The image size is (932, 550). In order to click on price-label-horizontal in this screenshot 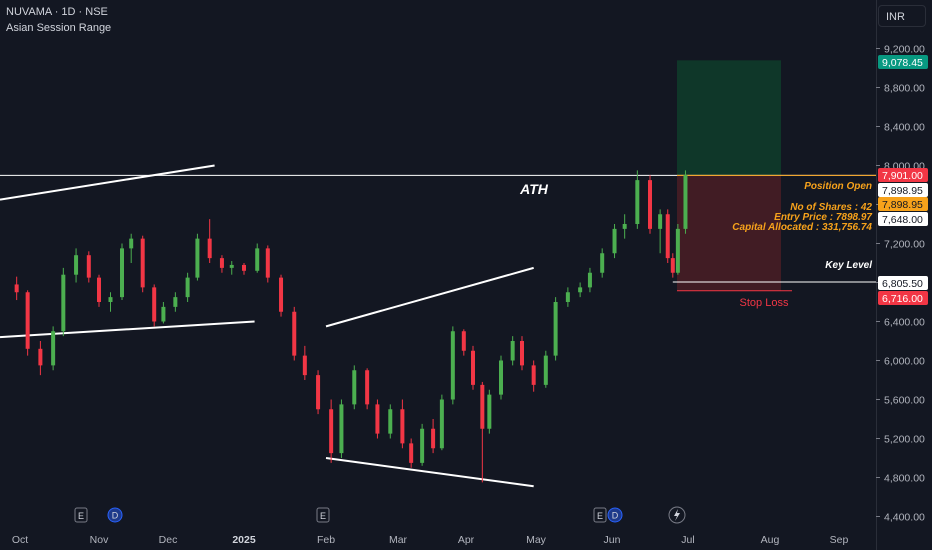, I will do `click(903, 219)`.